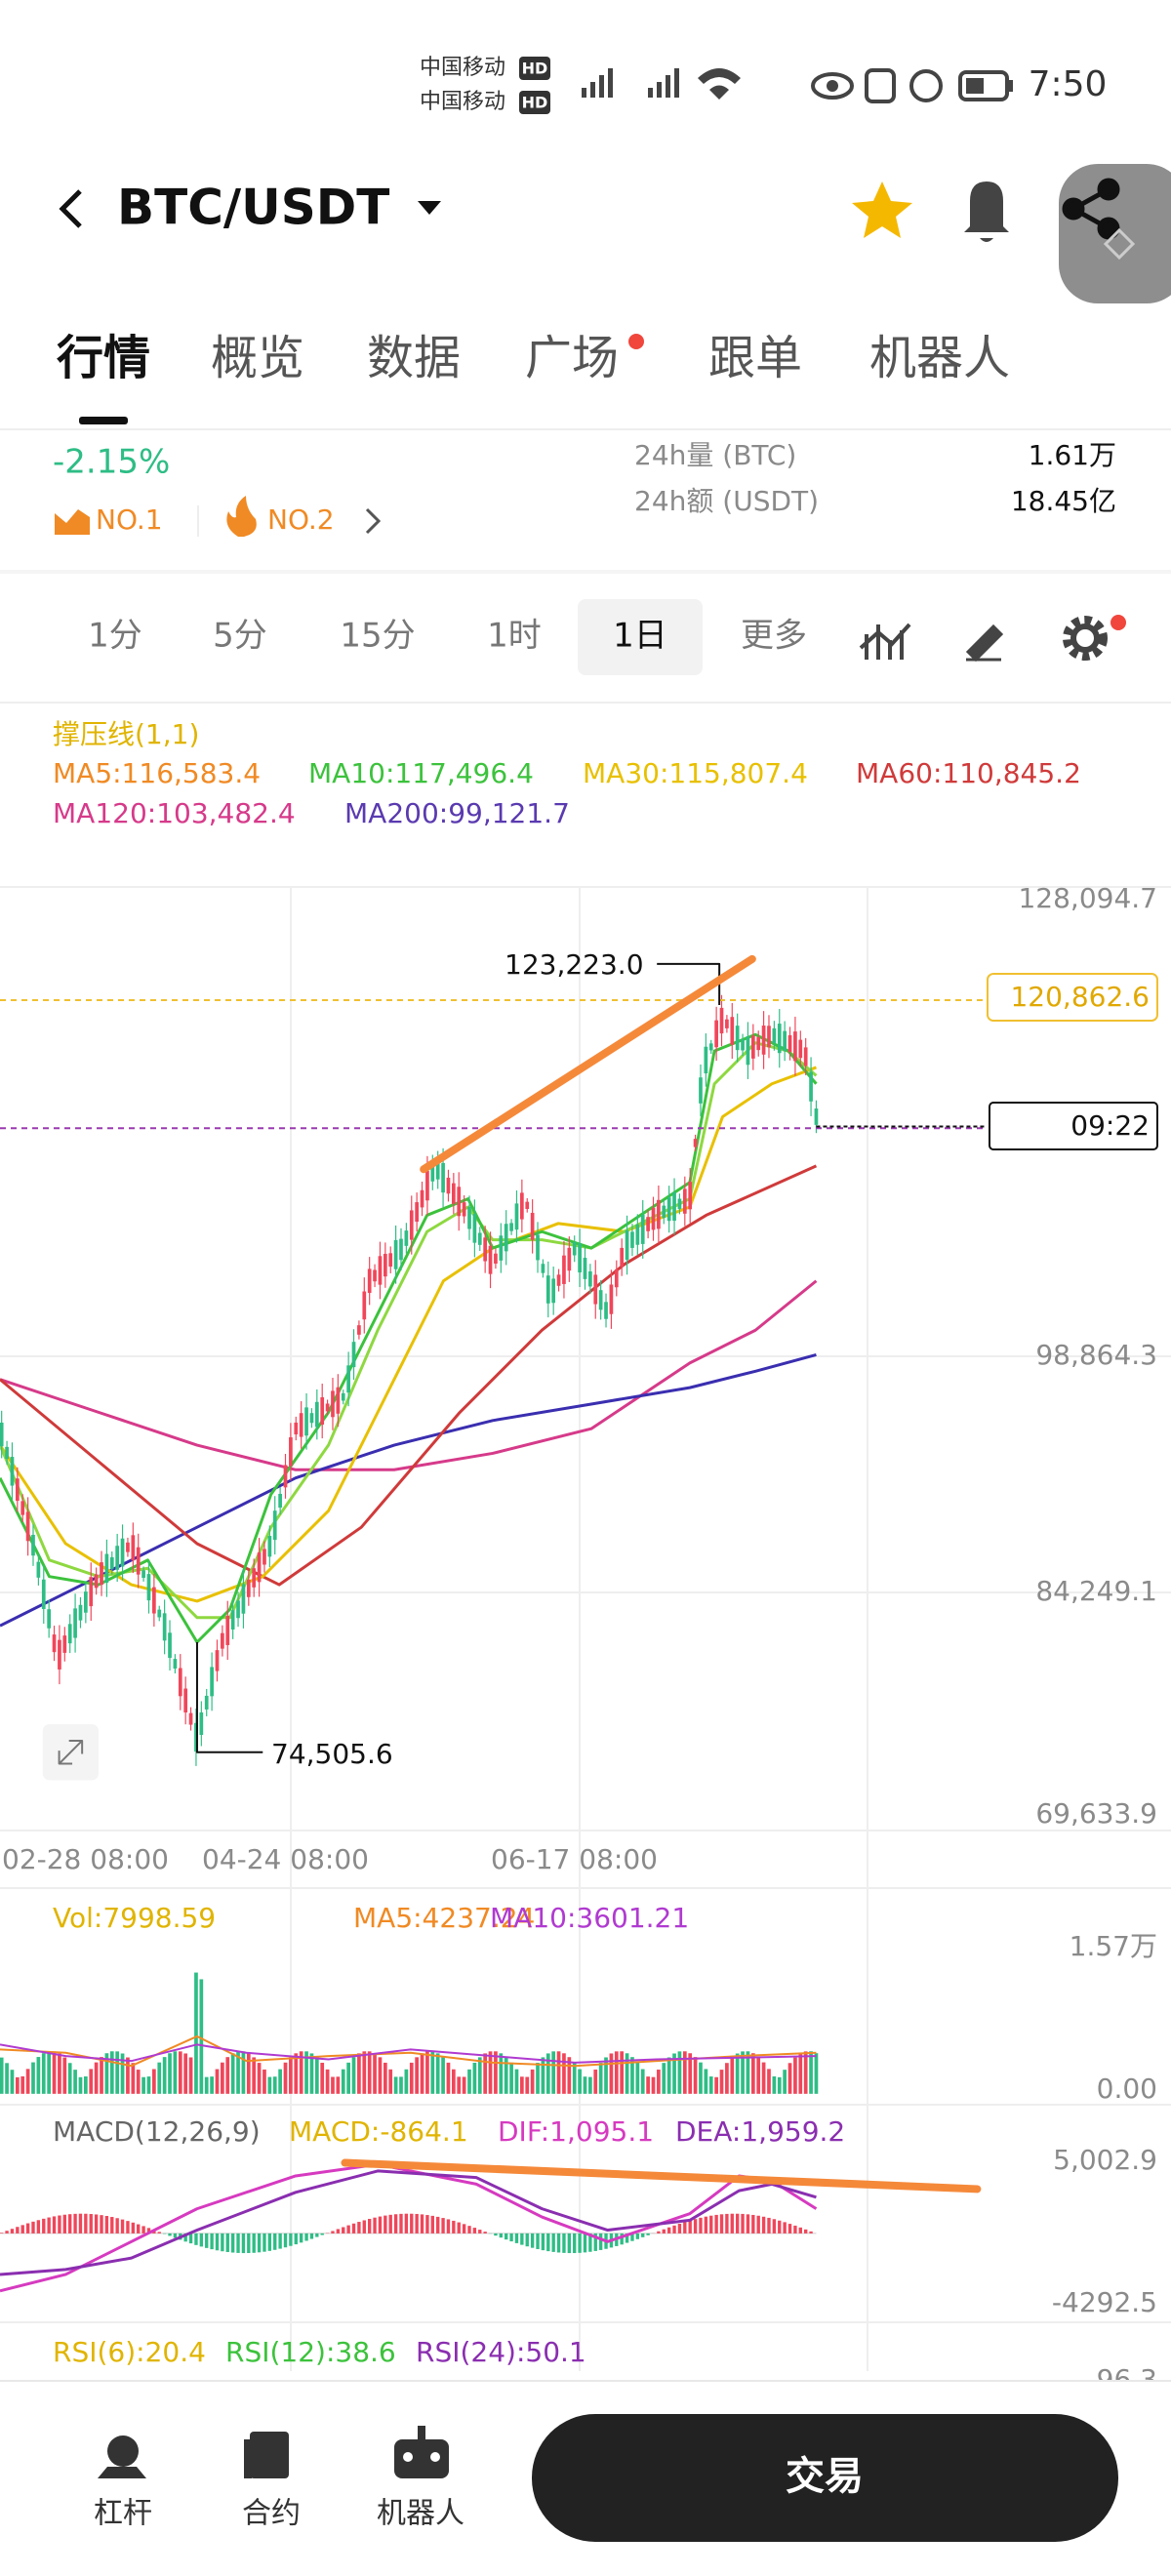  I want to click on alert-bell, so click(986, 211).